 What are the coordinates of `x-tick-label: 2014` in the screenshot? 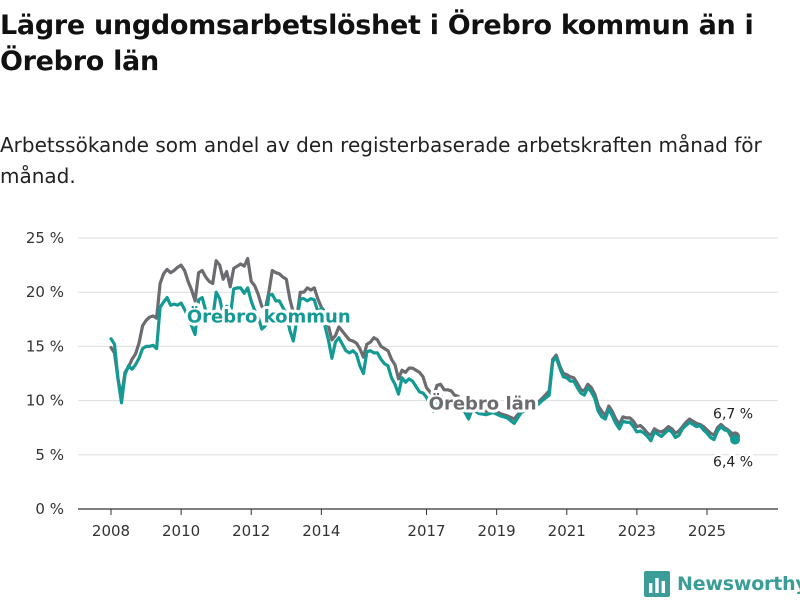 It's located at (321, 531).